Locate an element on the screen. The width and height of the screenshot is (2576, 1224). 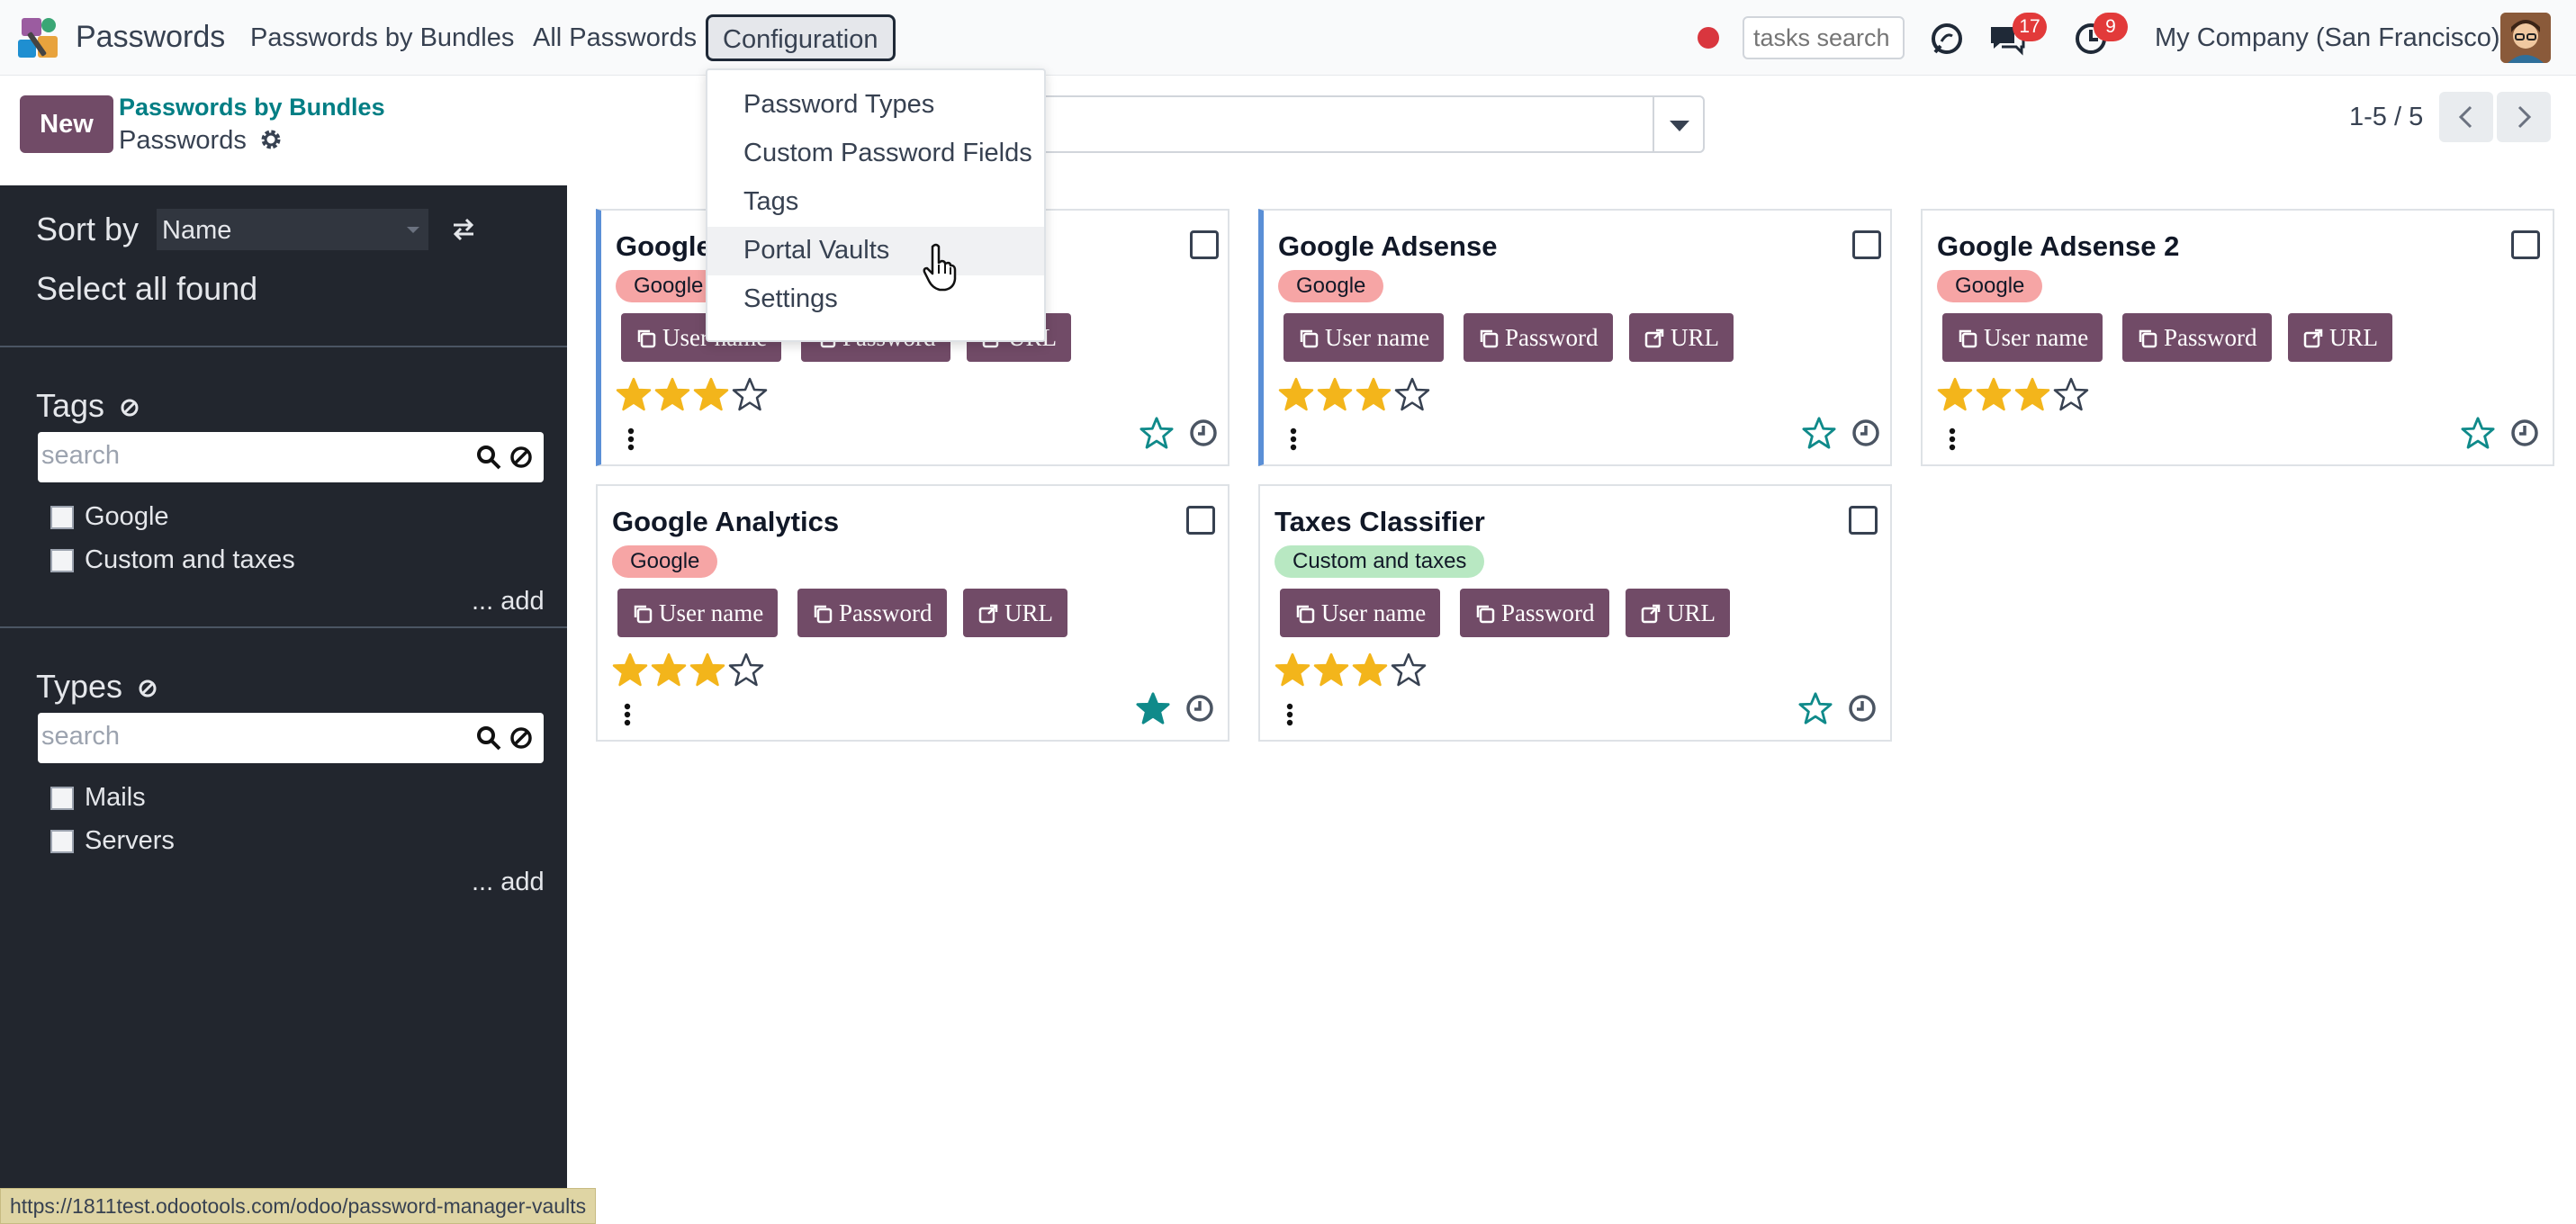
pager-next-button is located at coordinates (2524, 117).